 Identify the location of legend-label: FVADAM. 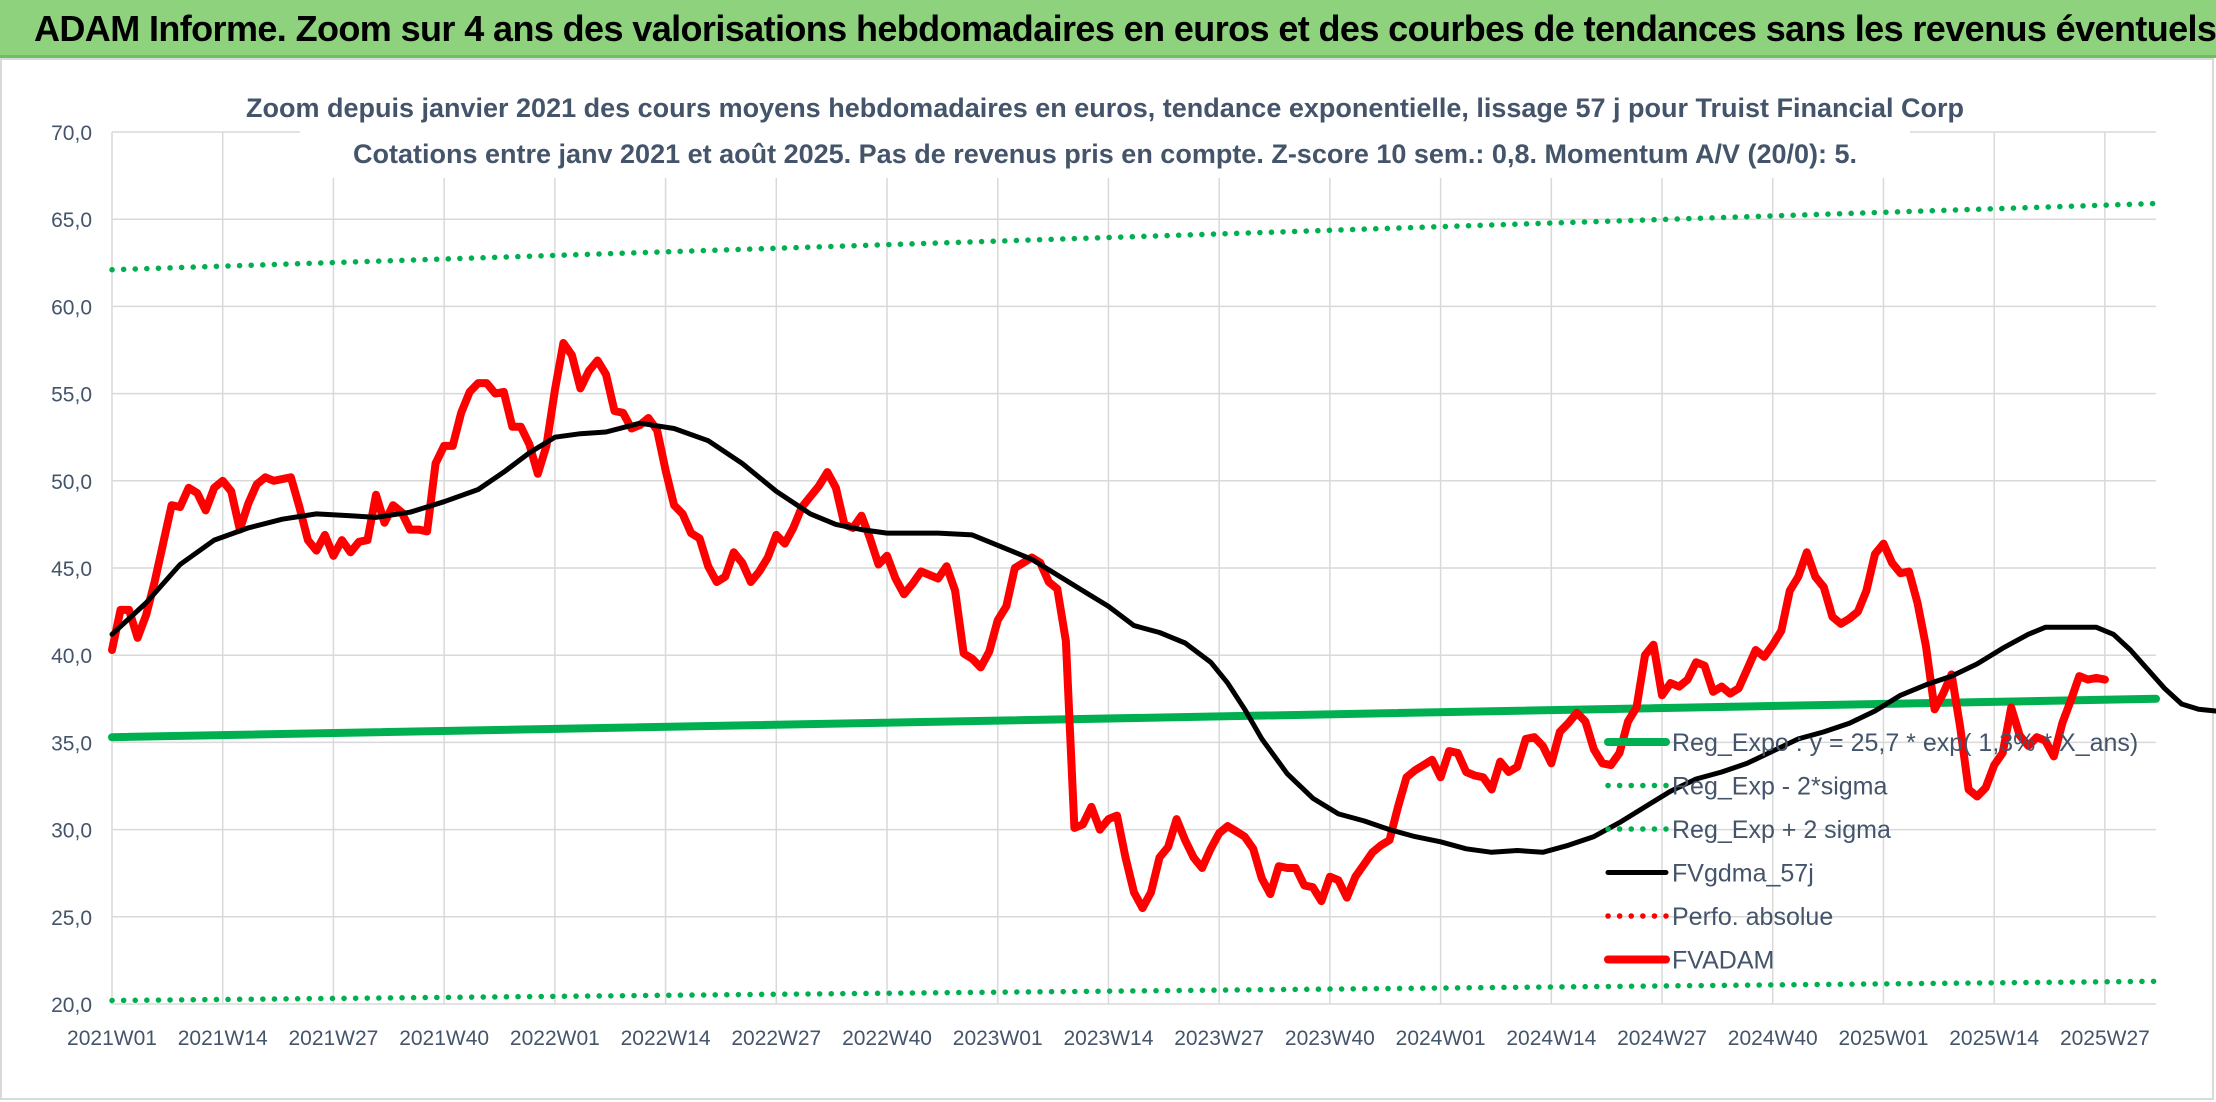
(1723, 961).